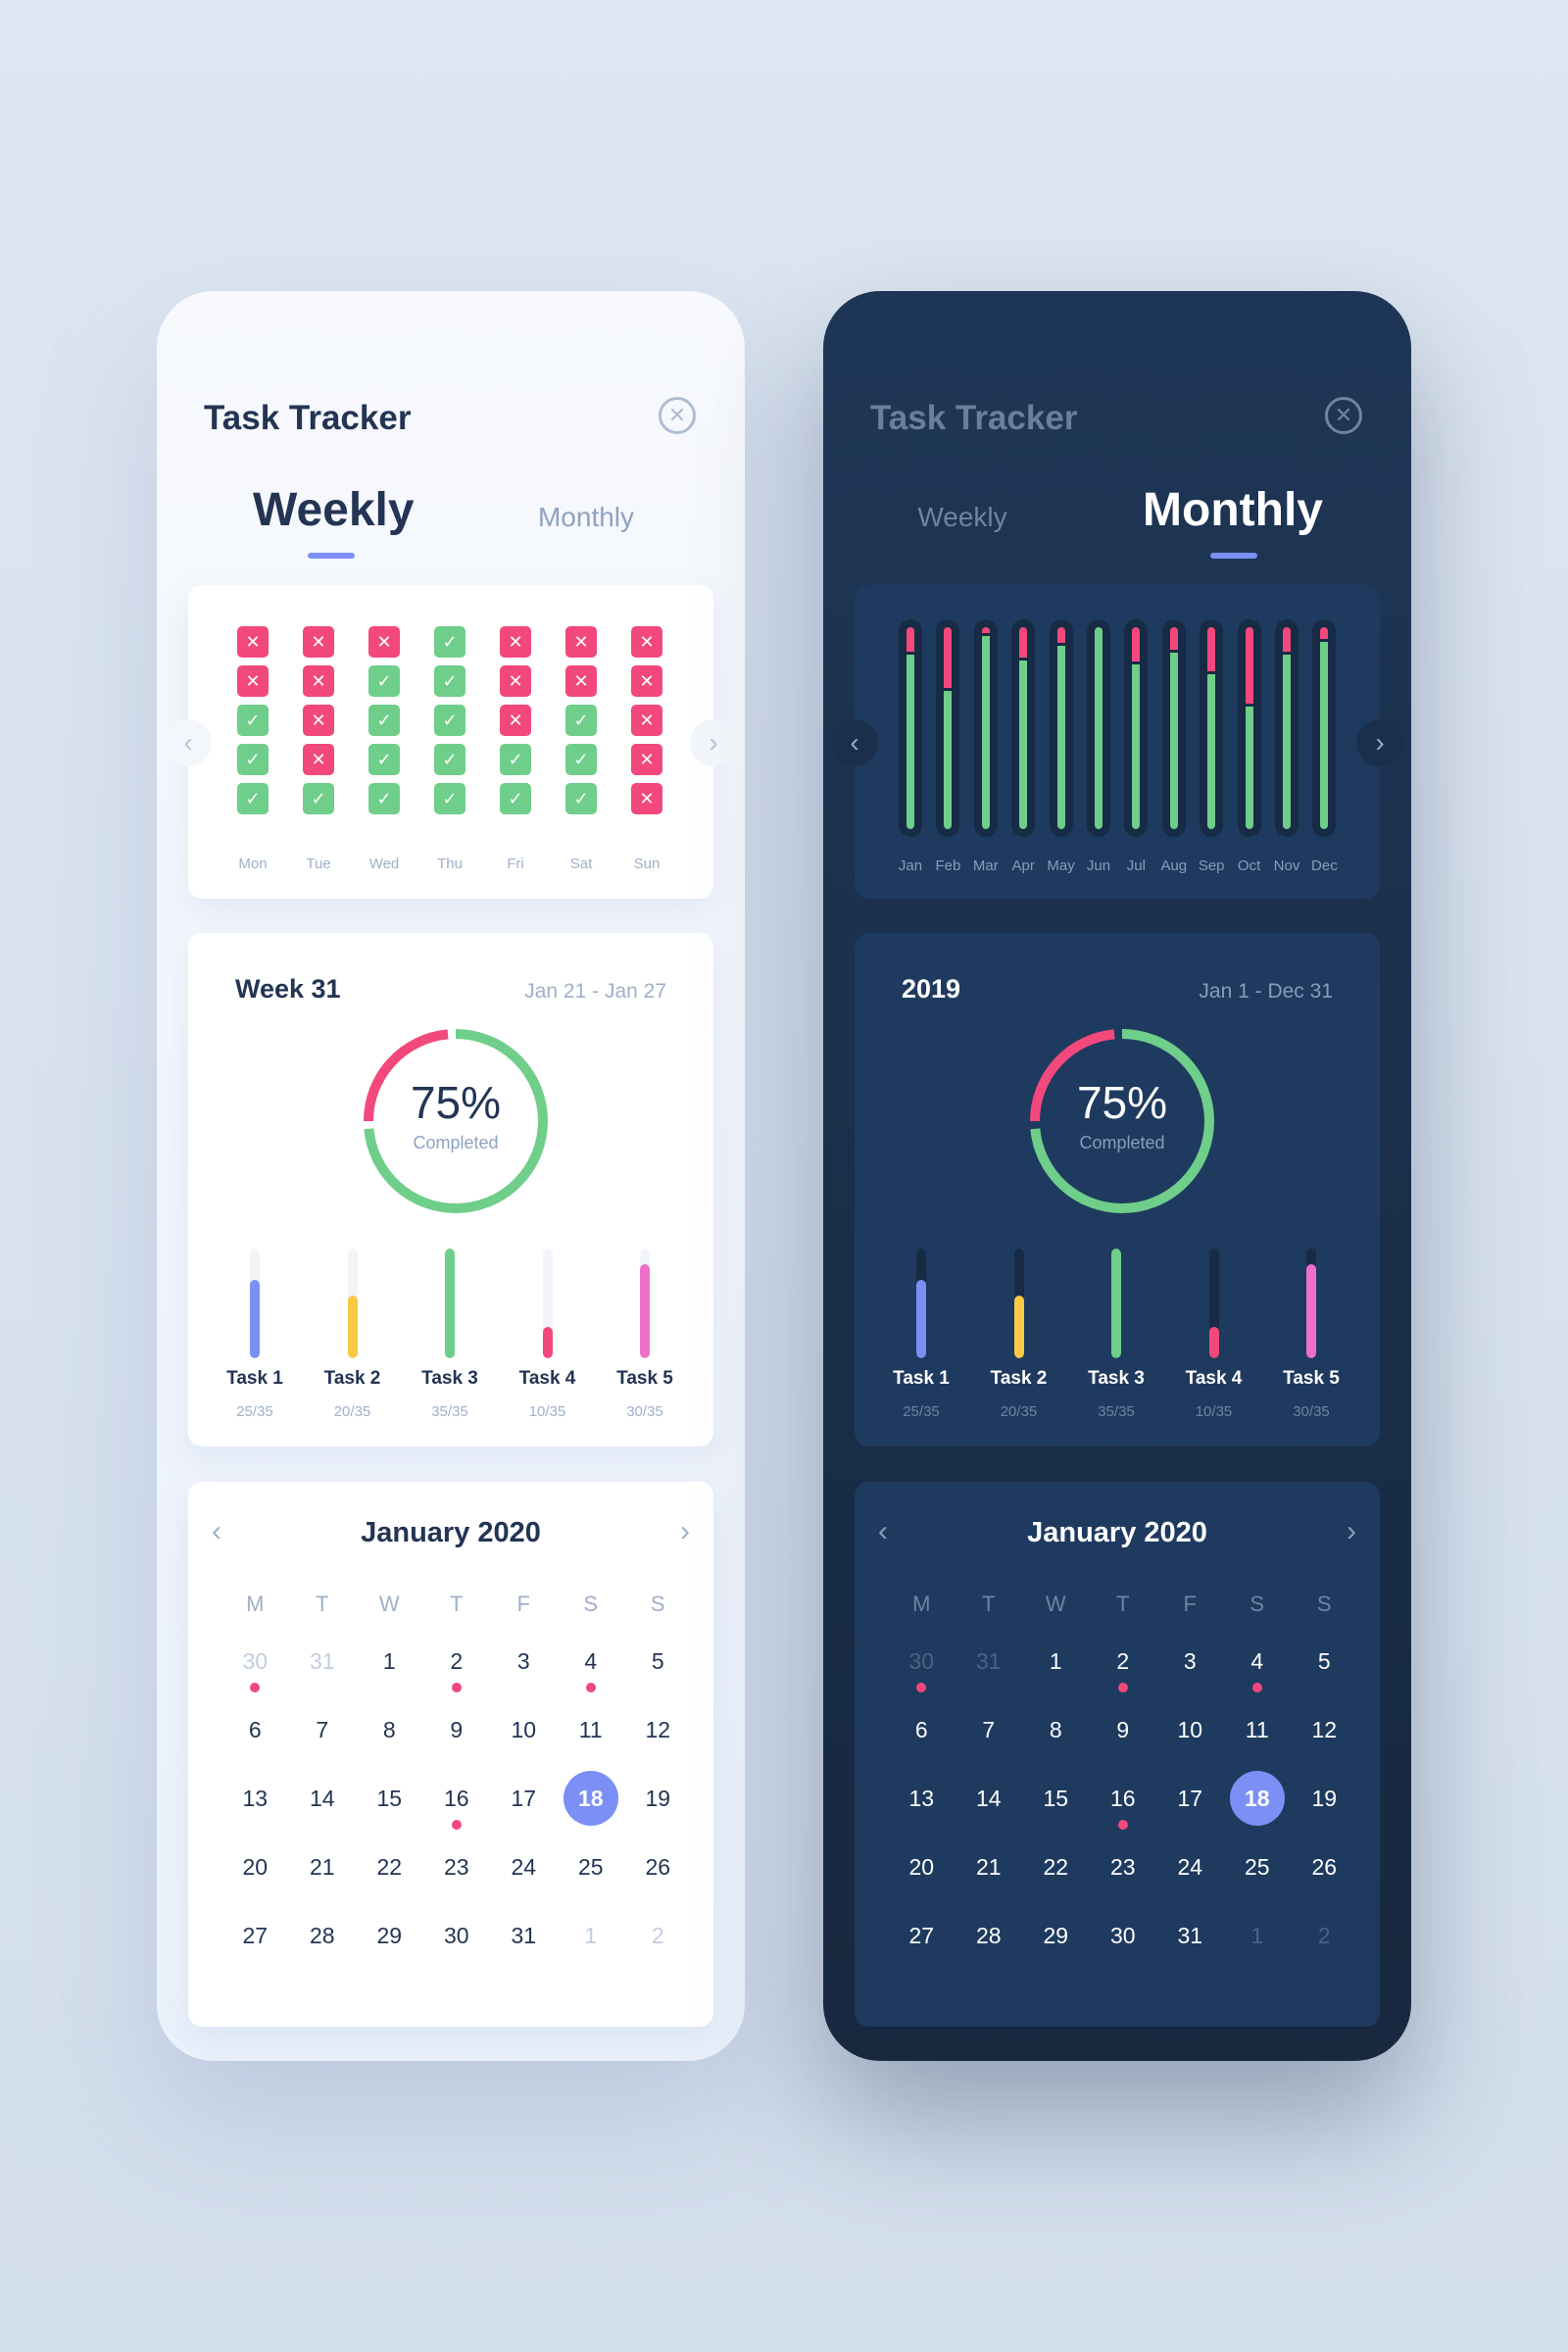 Image resolution: width=1568 pixels, height=2352 pixels. What do you see at coordinates (1257, 1604) in the screenshot?
I see `weekday-label: S` at bounding box center [1257, 1604].